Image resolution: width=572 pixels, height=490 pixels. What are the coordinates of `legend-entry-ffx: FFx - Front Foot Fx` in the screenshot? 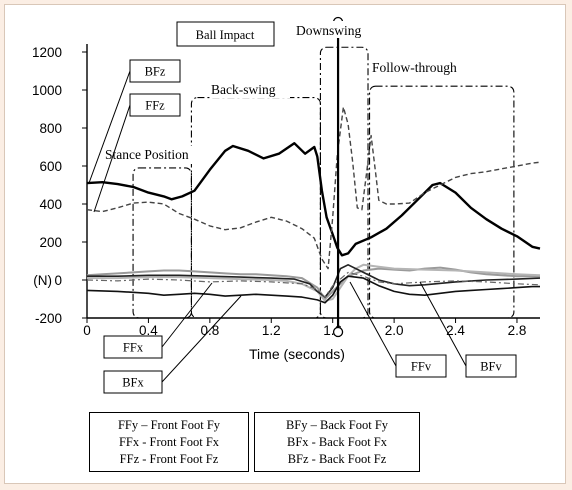 It's located at (169, 441).